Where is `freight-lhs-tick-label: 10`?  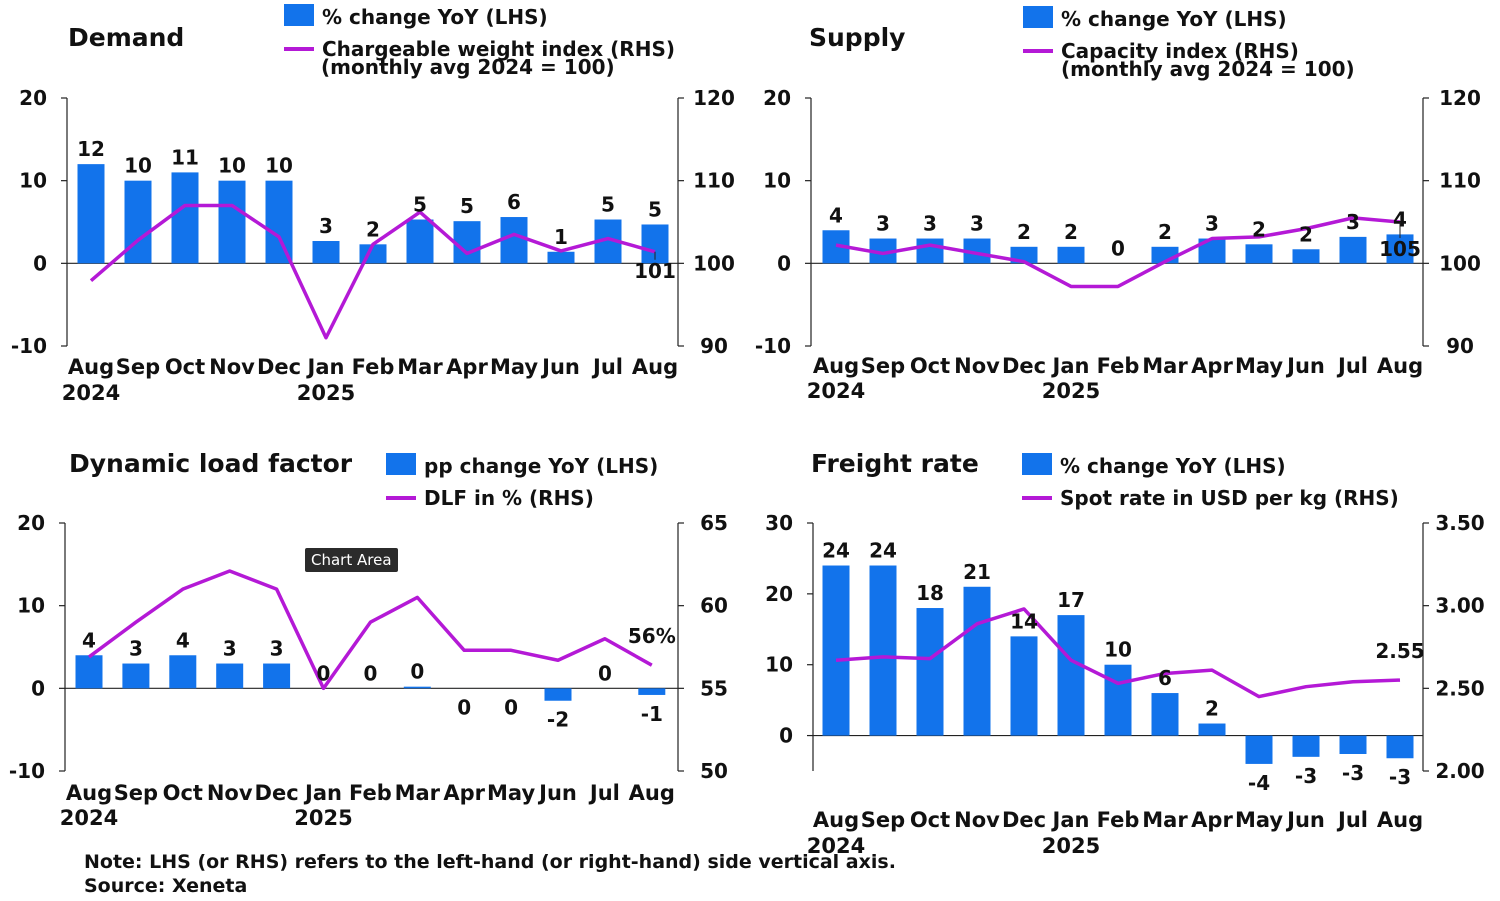 freight-lhs-tick-label: 10 is located at coordinates (779, 665).